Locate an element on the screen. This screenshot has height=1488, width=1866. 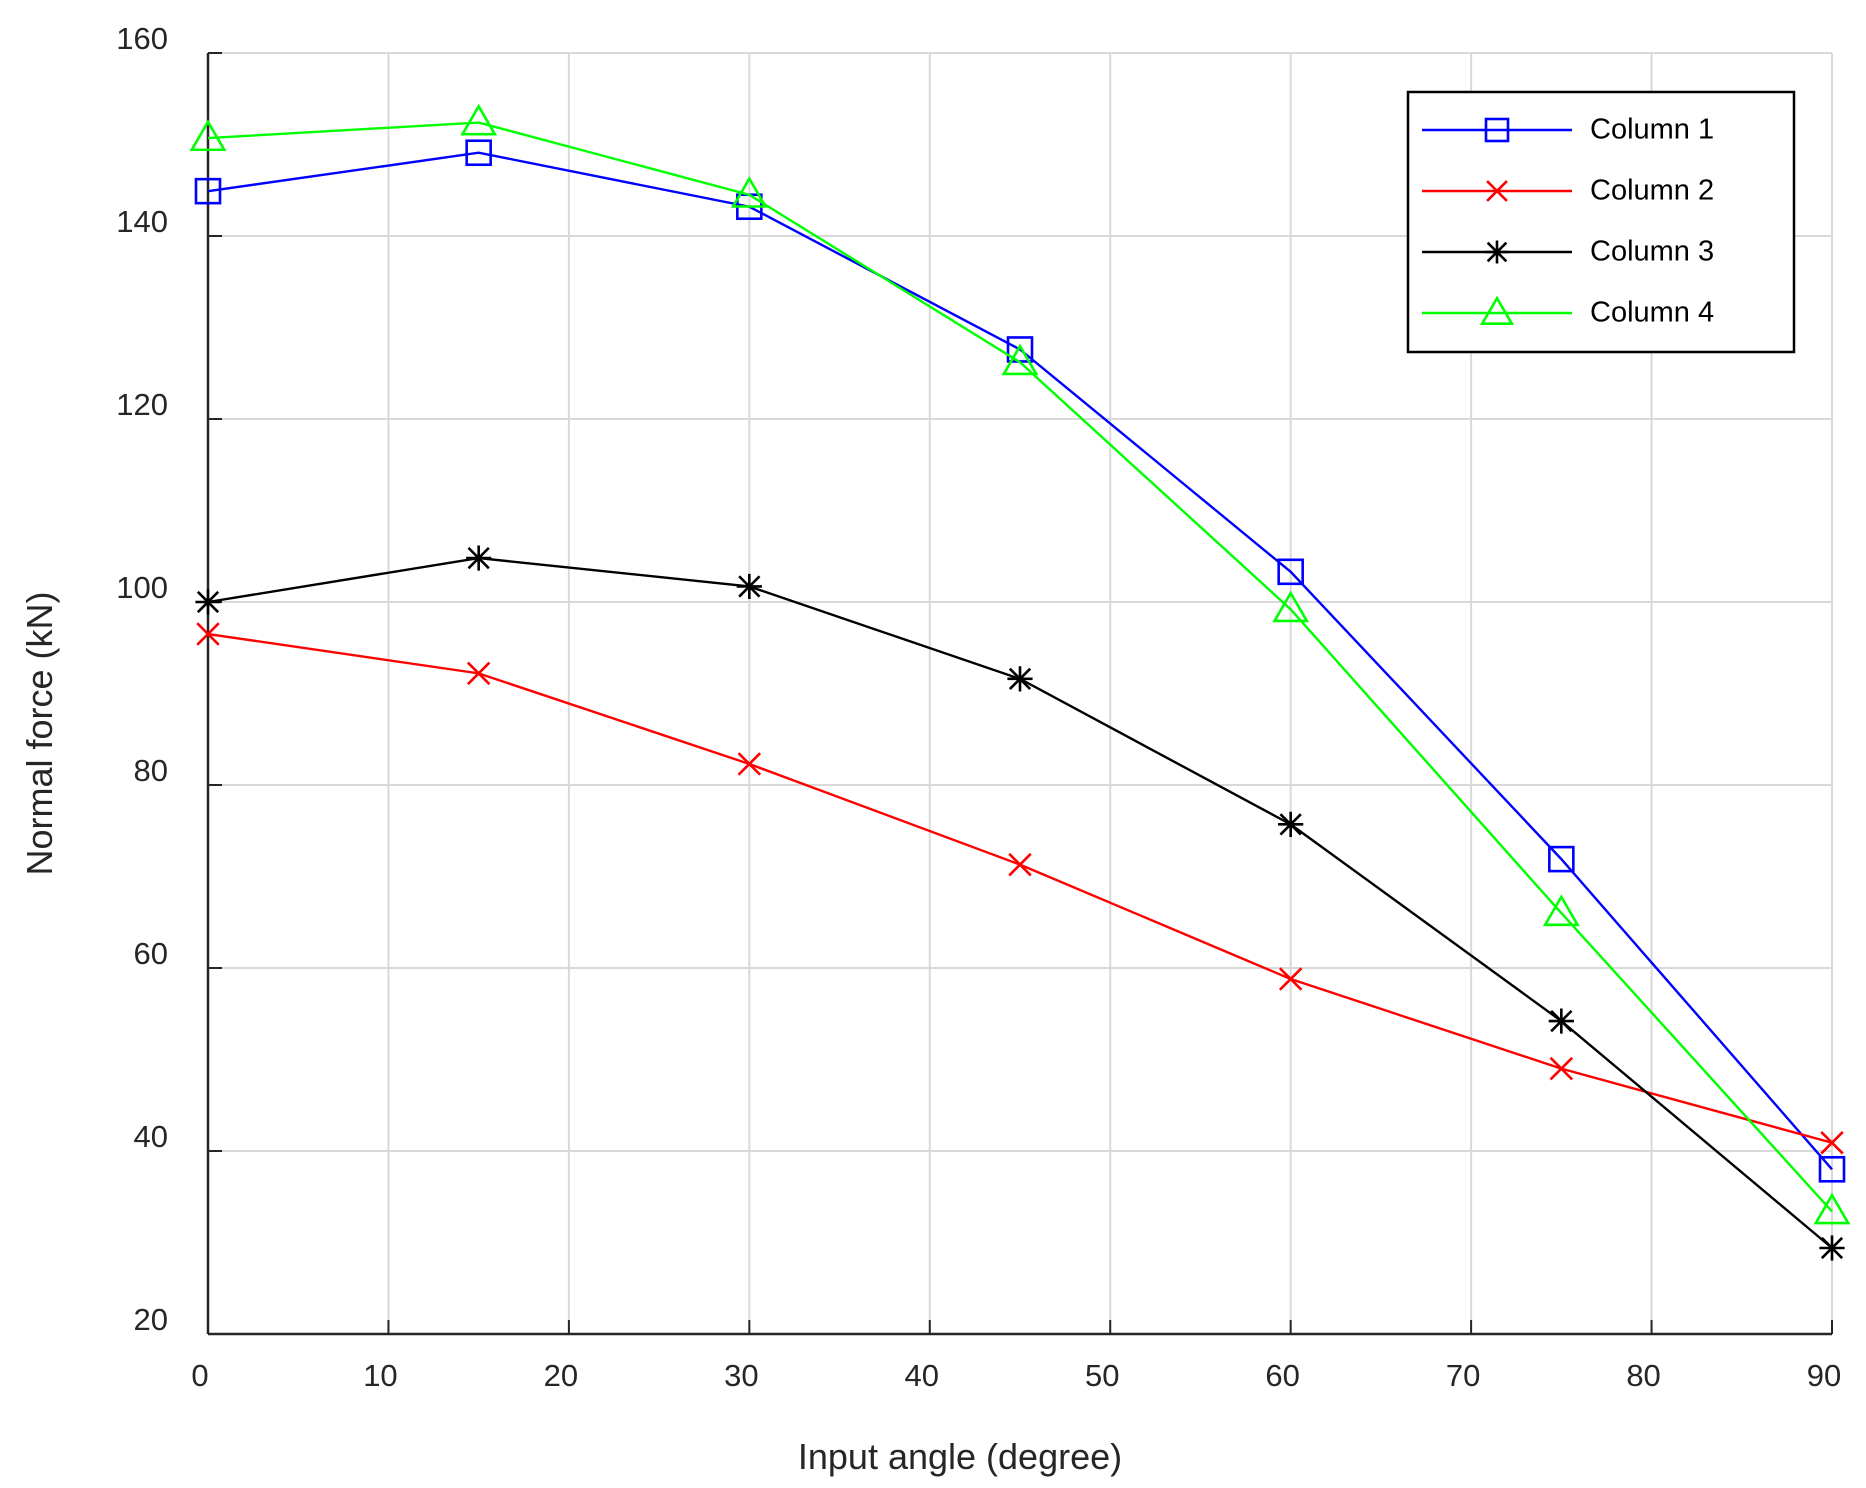
y-tick-label: 40 is located at coordinates (151, 1136).